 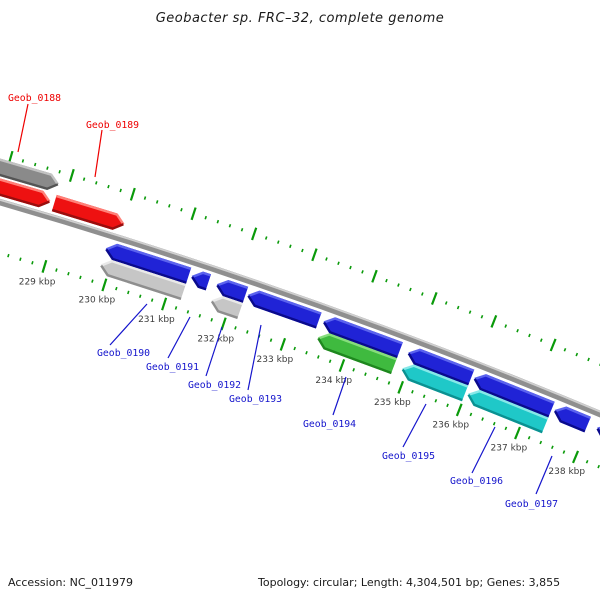 What do you see at coordinates (232, 284) in the screenshot?
I see `gene-arrow-Geob_0192-bevel-top` at bounding box center [232, 284].